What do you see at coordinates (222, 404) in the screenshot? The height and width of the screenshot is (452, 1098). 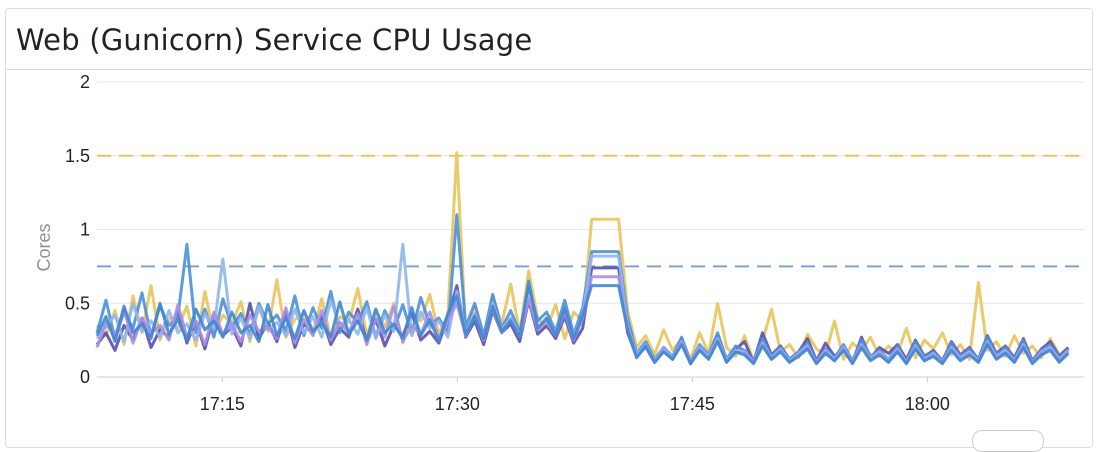 I see `x-tick-label: 17:15` at bounding box center [222, 404].